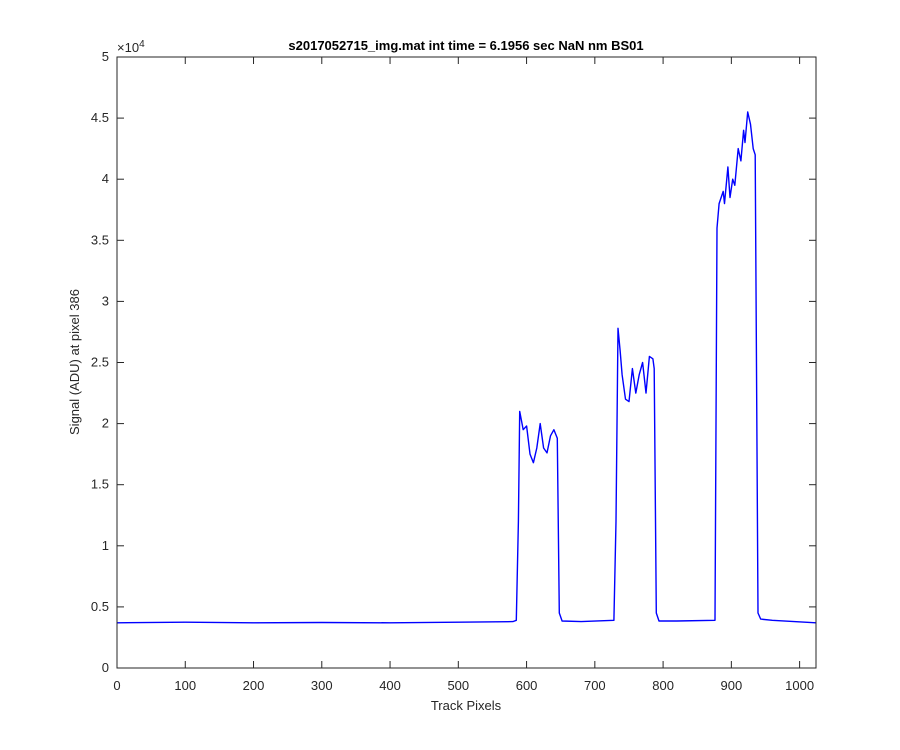 This screenshot has width=900, height=750. I want to click on y-tick-label: 0.5, so click(100, 606).